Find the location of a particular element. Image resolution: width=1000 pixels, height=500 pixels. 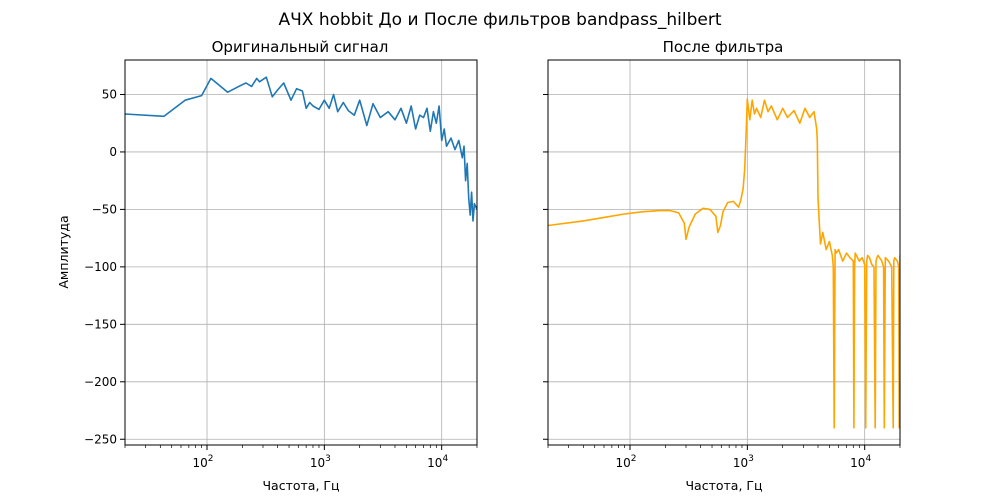

y-ticks-filtered is located at coordinates (545, 266).